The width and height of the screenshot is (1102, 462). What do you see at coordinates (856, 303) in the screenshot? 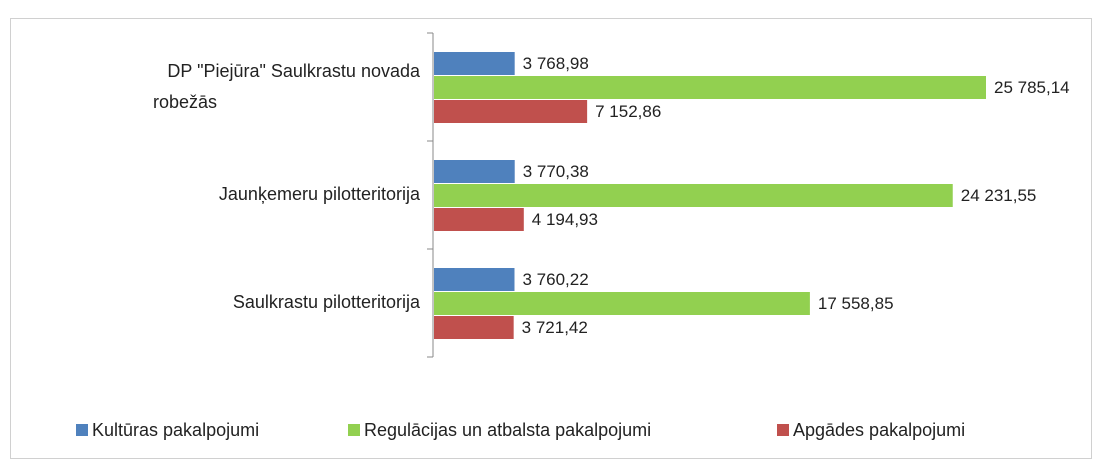
I see `value-label: 17 558,85` at bounding box center [856, 303].